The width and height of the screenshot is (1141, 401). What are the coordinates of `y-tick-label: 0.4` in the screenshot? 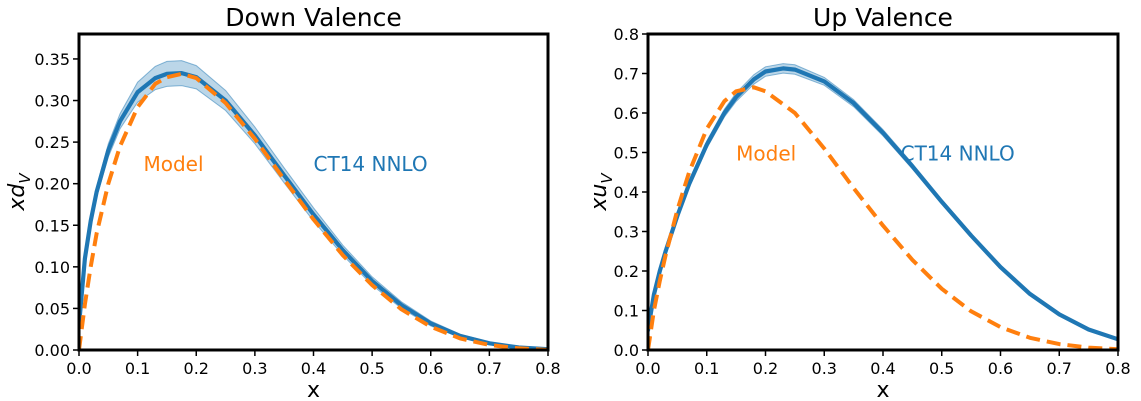 It's located at (626, 192).